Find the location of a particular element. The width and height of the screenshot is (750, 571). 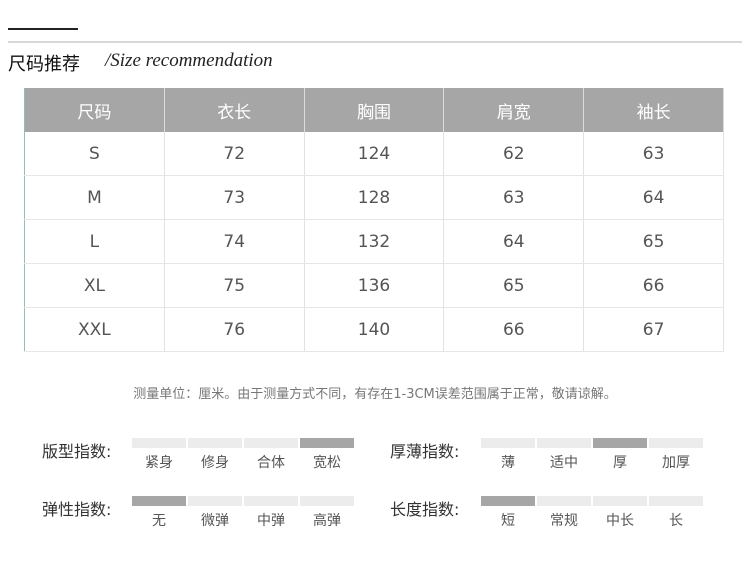

section-title: 尺码推荐 is located at coordinates (44, 64).